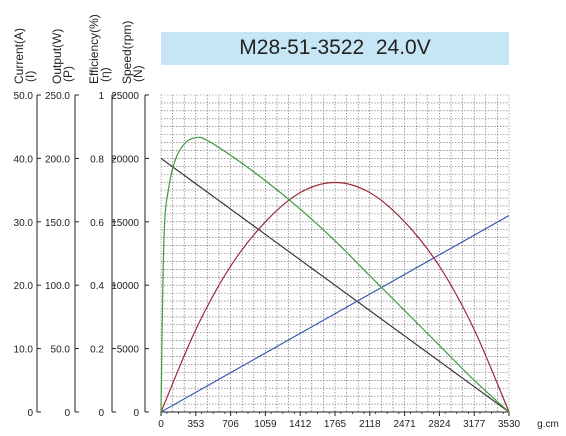 This screenshot has width=566, height=436. Describe the element at coordinates (128, 350) in the screenshot. I see `y-tick-label: 5000` at that location.